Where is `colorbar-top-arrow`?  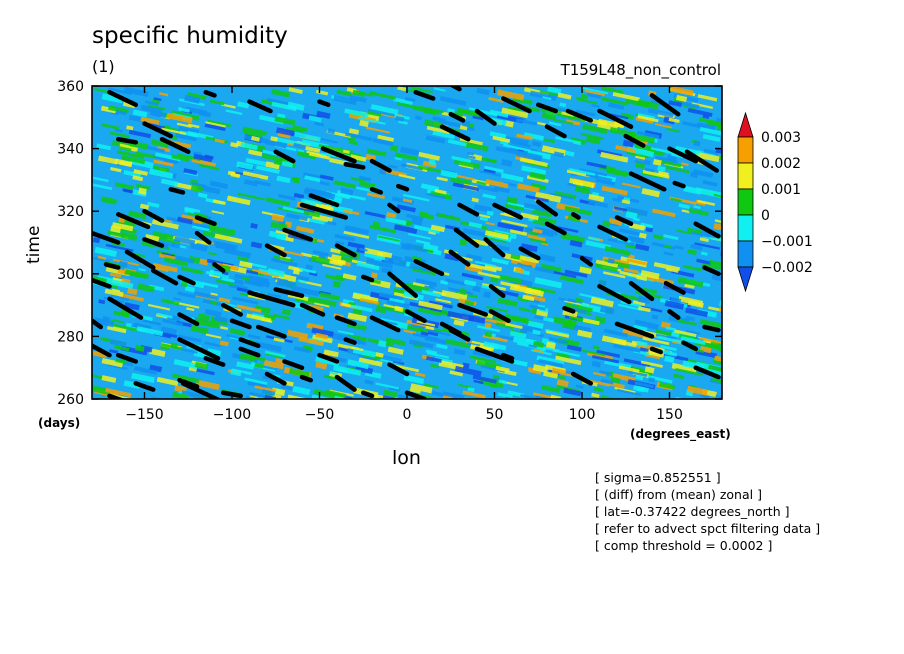 colorbar-top-arrow is located at coordinates (745, 124).